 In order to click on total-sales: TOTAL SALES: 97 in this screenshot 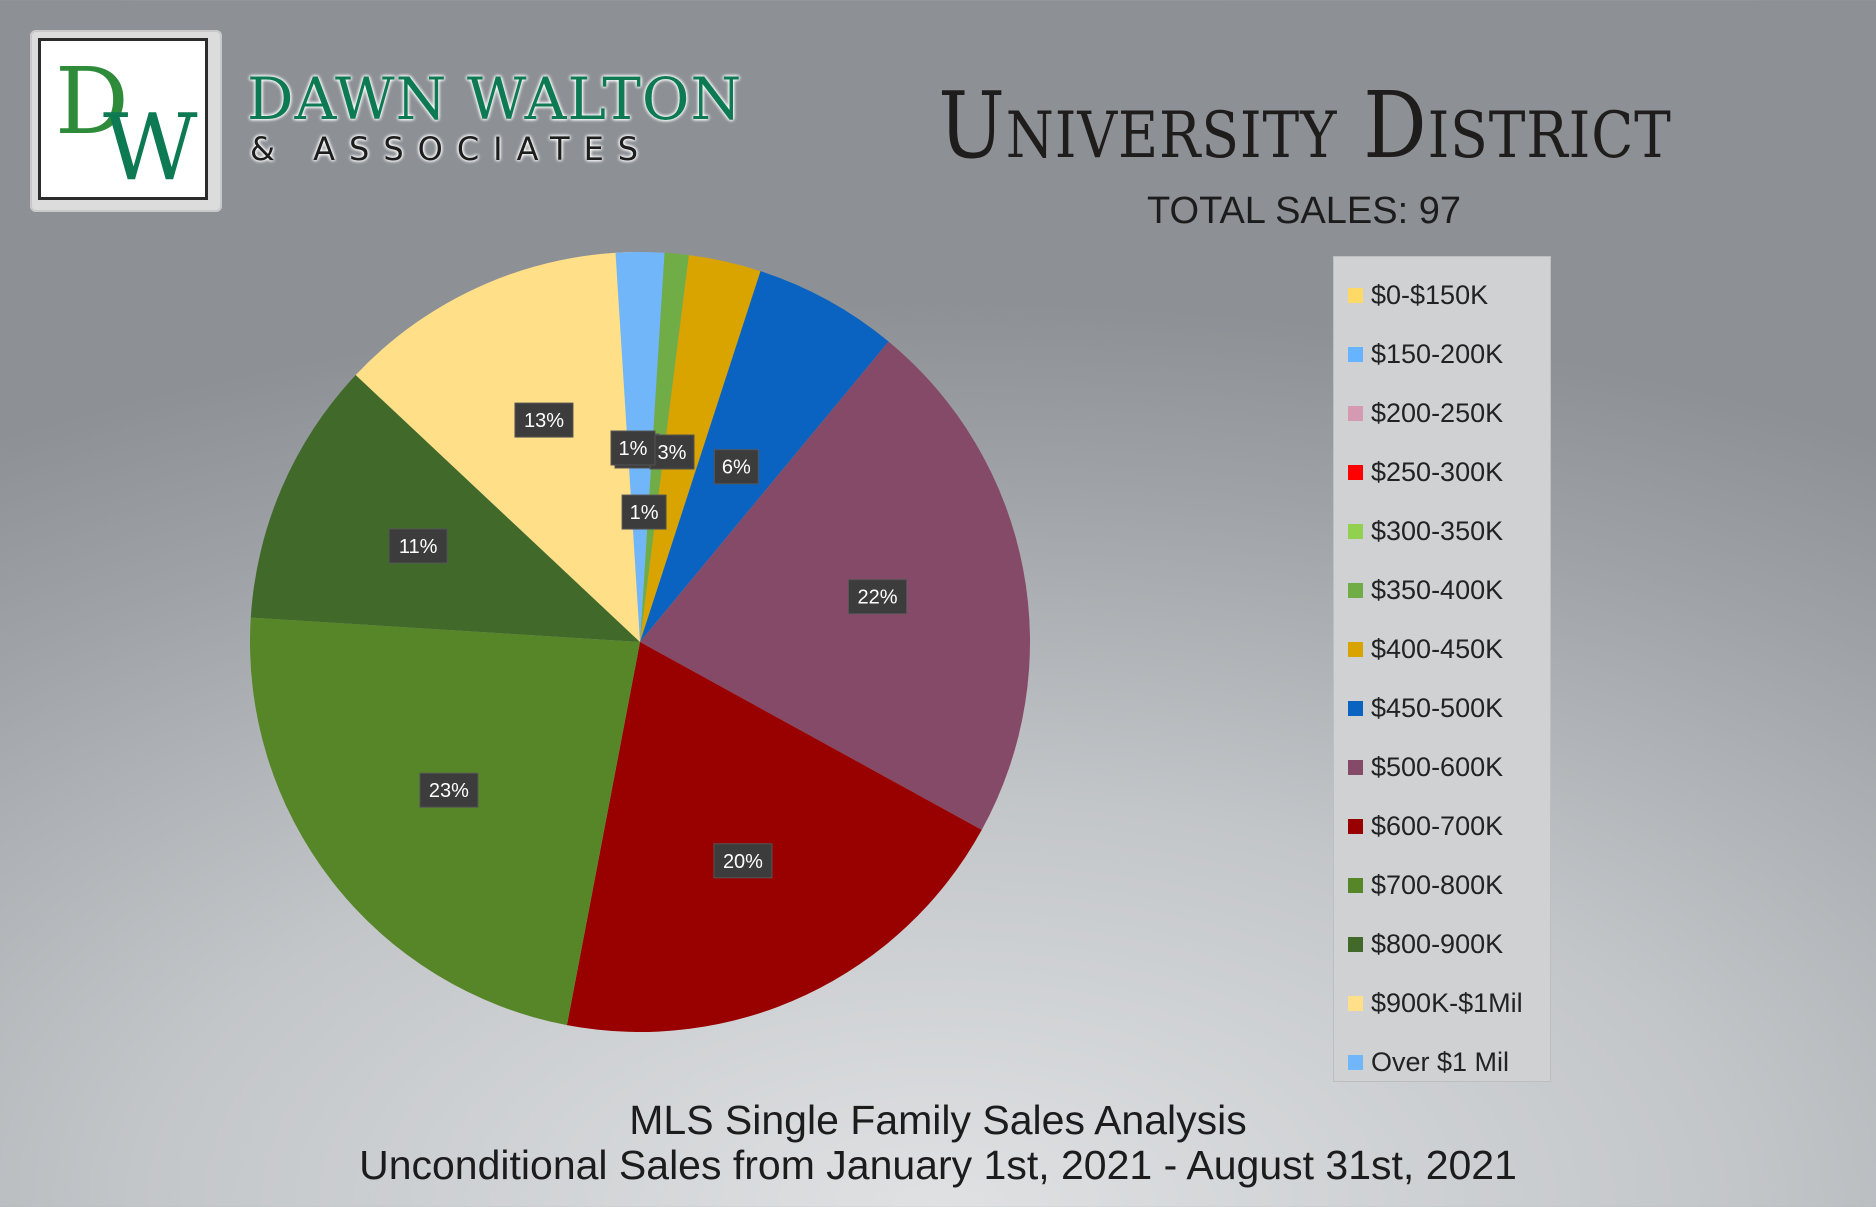, I will do `click(1303, 211)`.